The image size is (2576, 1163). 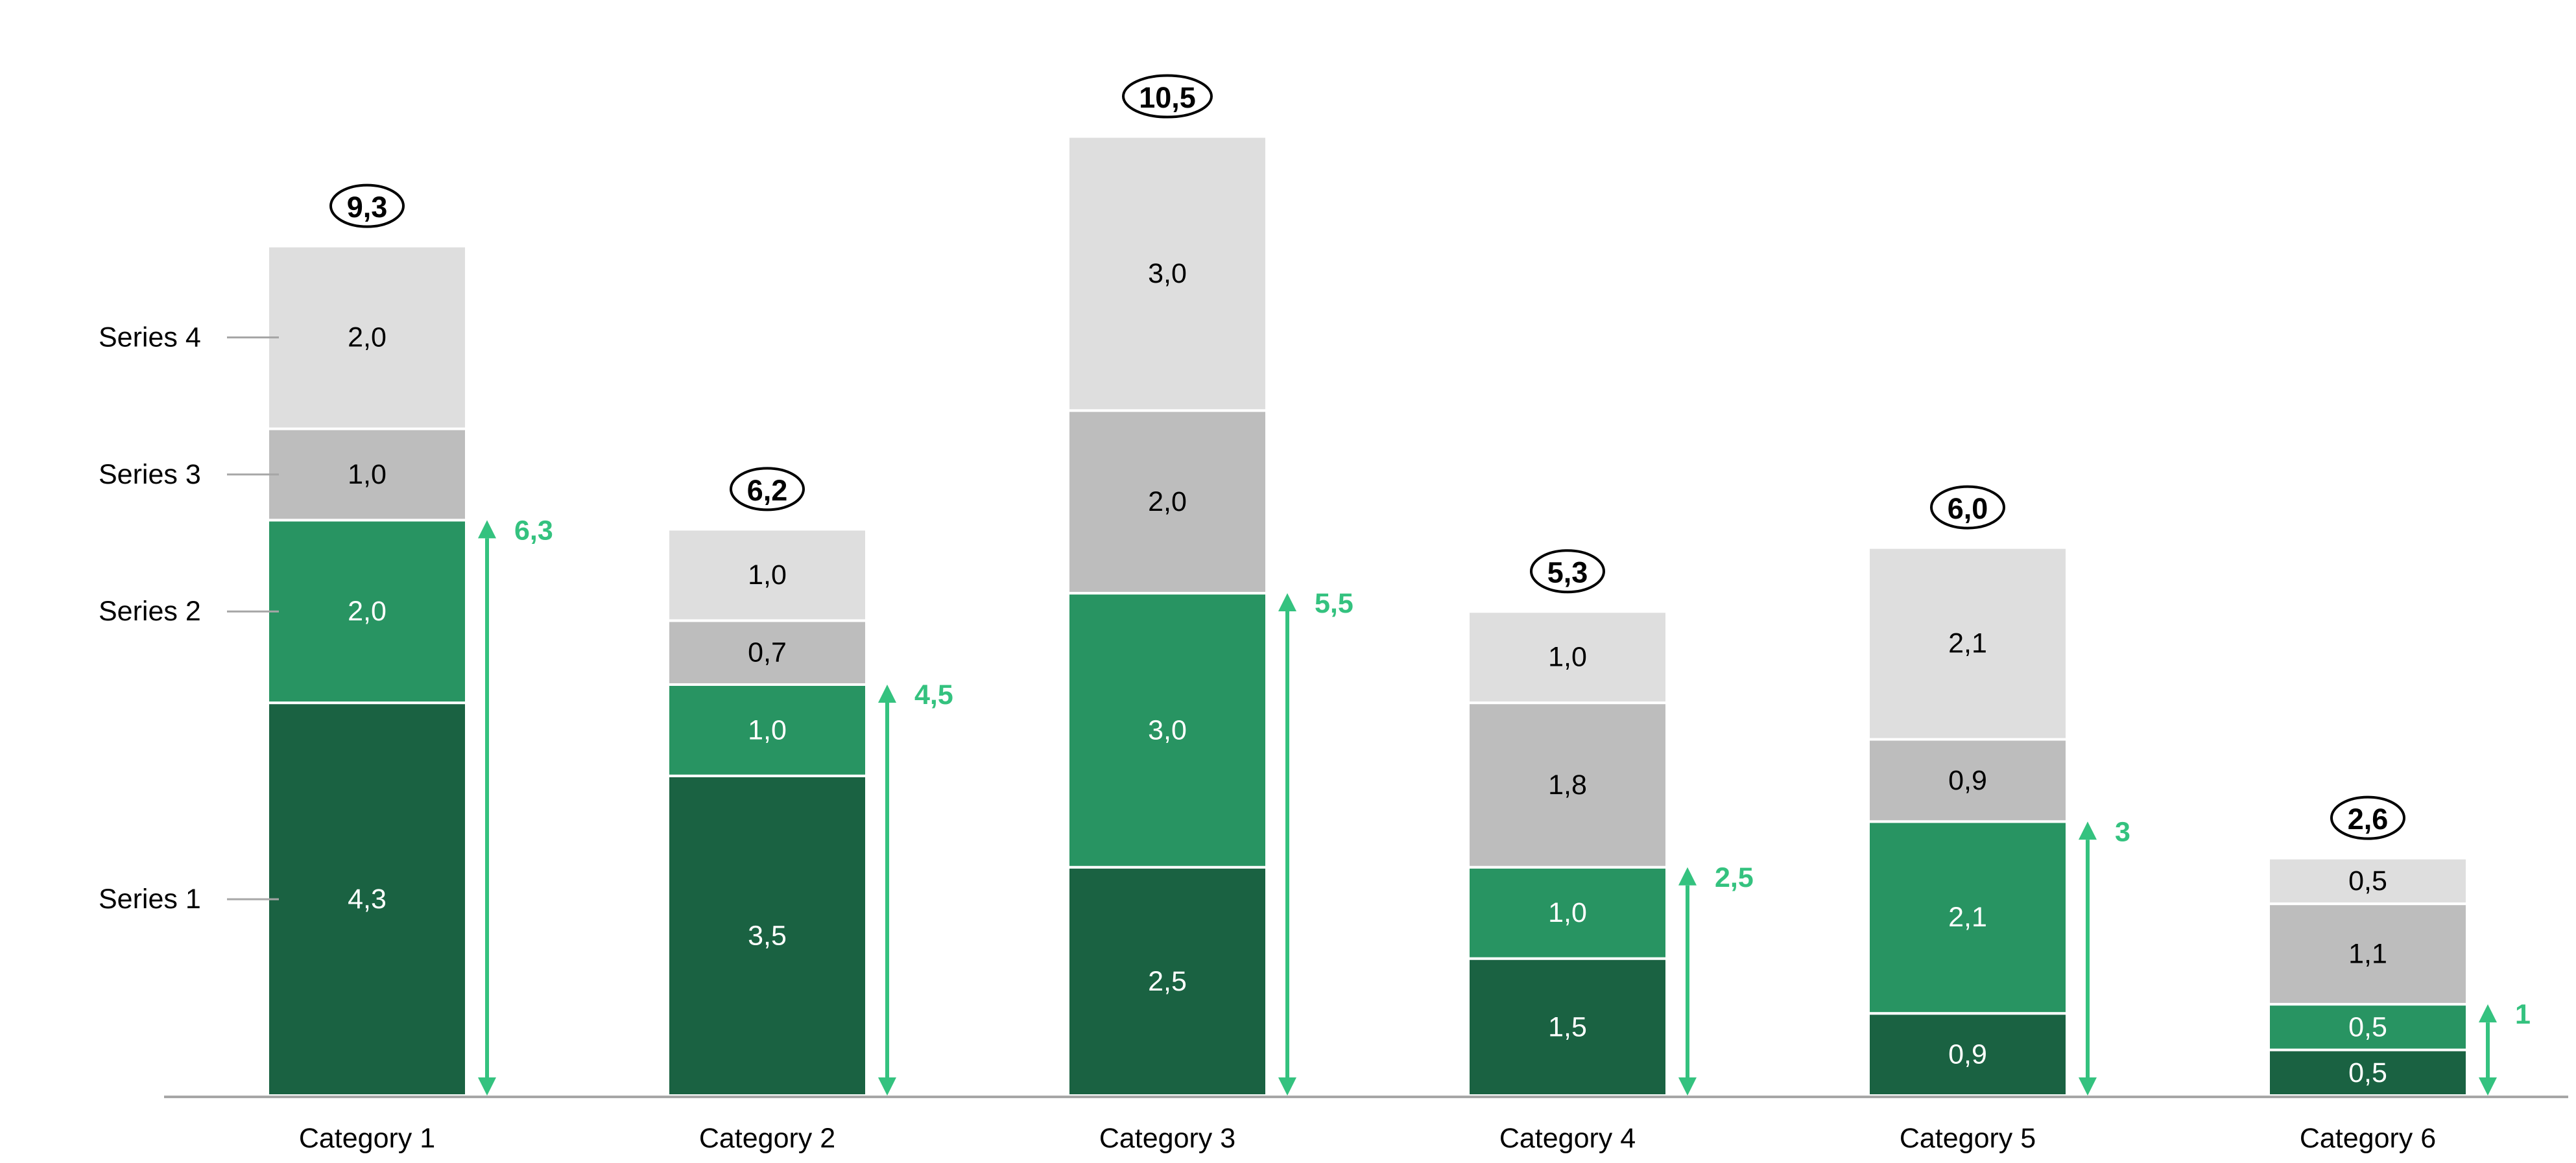 I want to click on category-tick-label: Category 2, so click(x=767, y=1138).